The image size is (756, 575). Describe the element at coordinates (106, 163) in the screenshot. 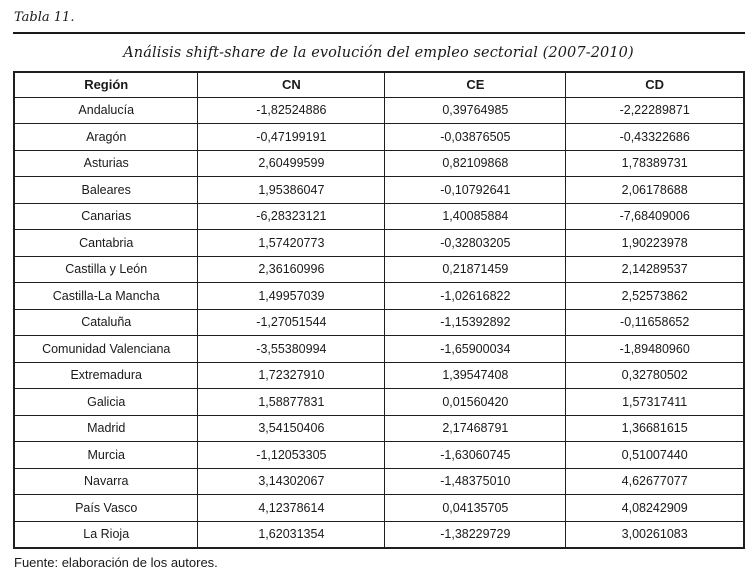

I see `region-cell: Asturias` at that location.